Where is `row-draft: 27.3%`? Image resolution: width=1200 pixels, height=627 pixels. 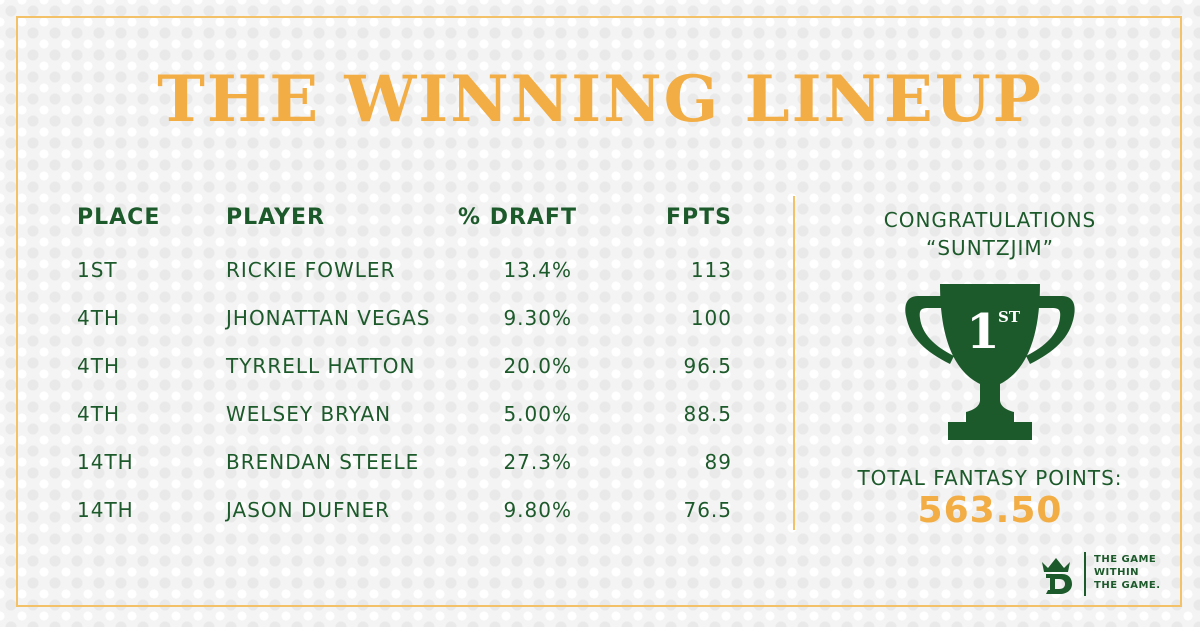
row-draft: 27.3% is located at coordinates (537, 462).